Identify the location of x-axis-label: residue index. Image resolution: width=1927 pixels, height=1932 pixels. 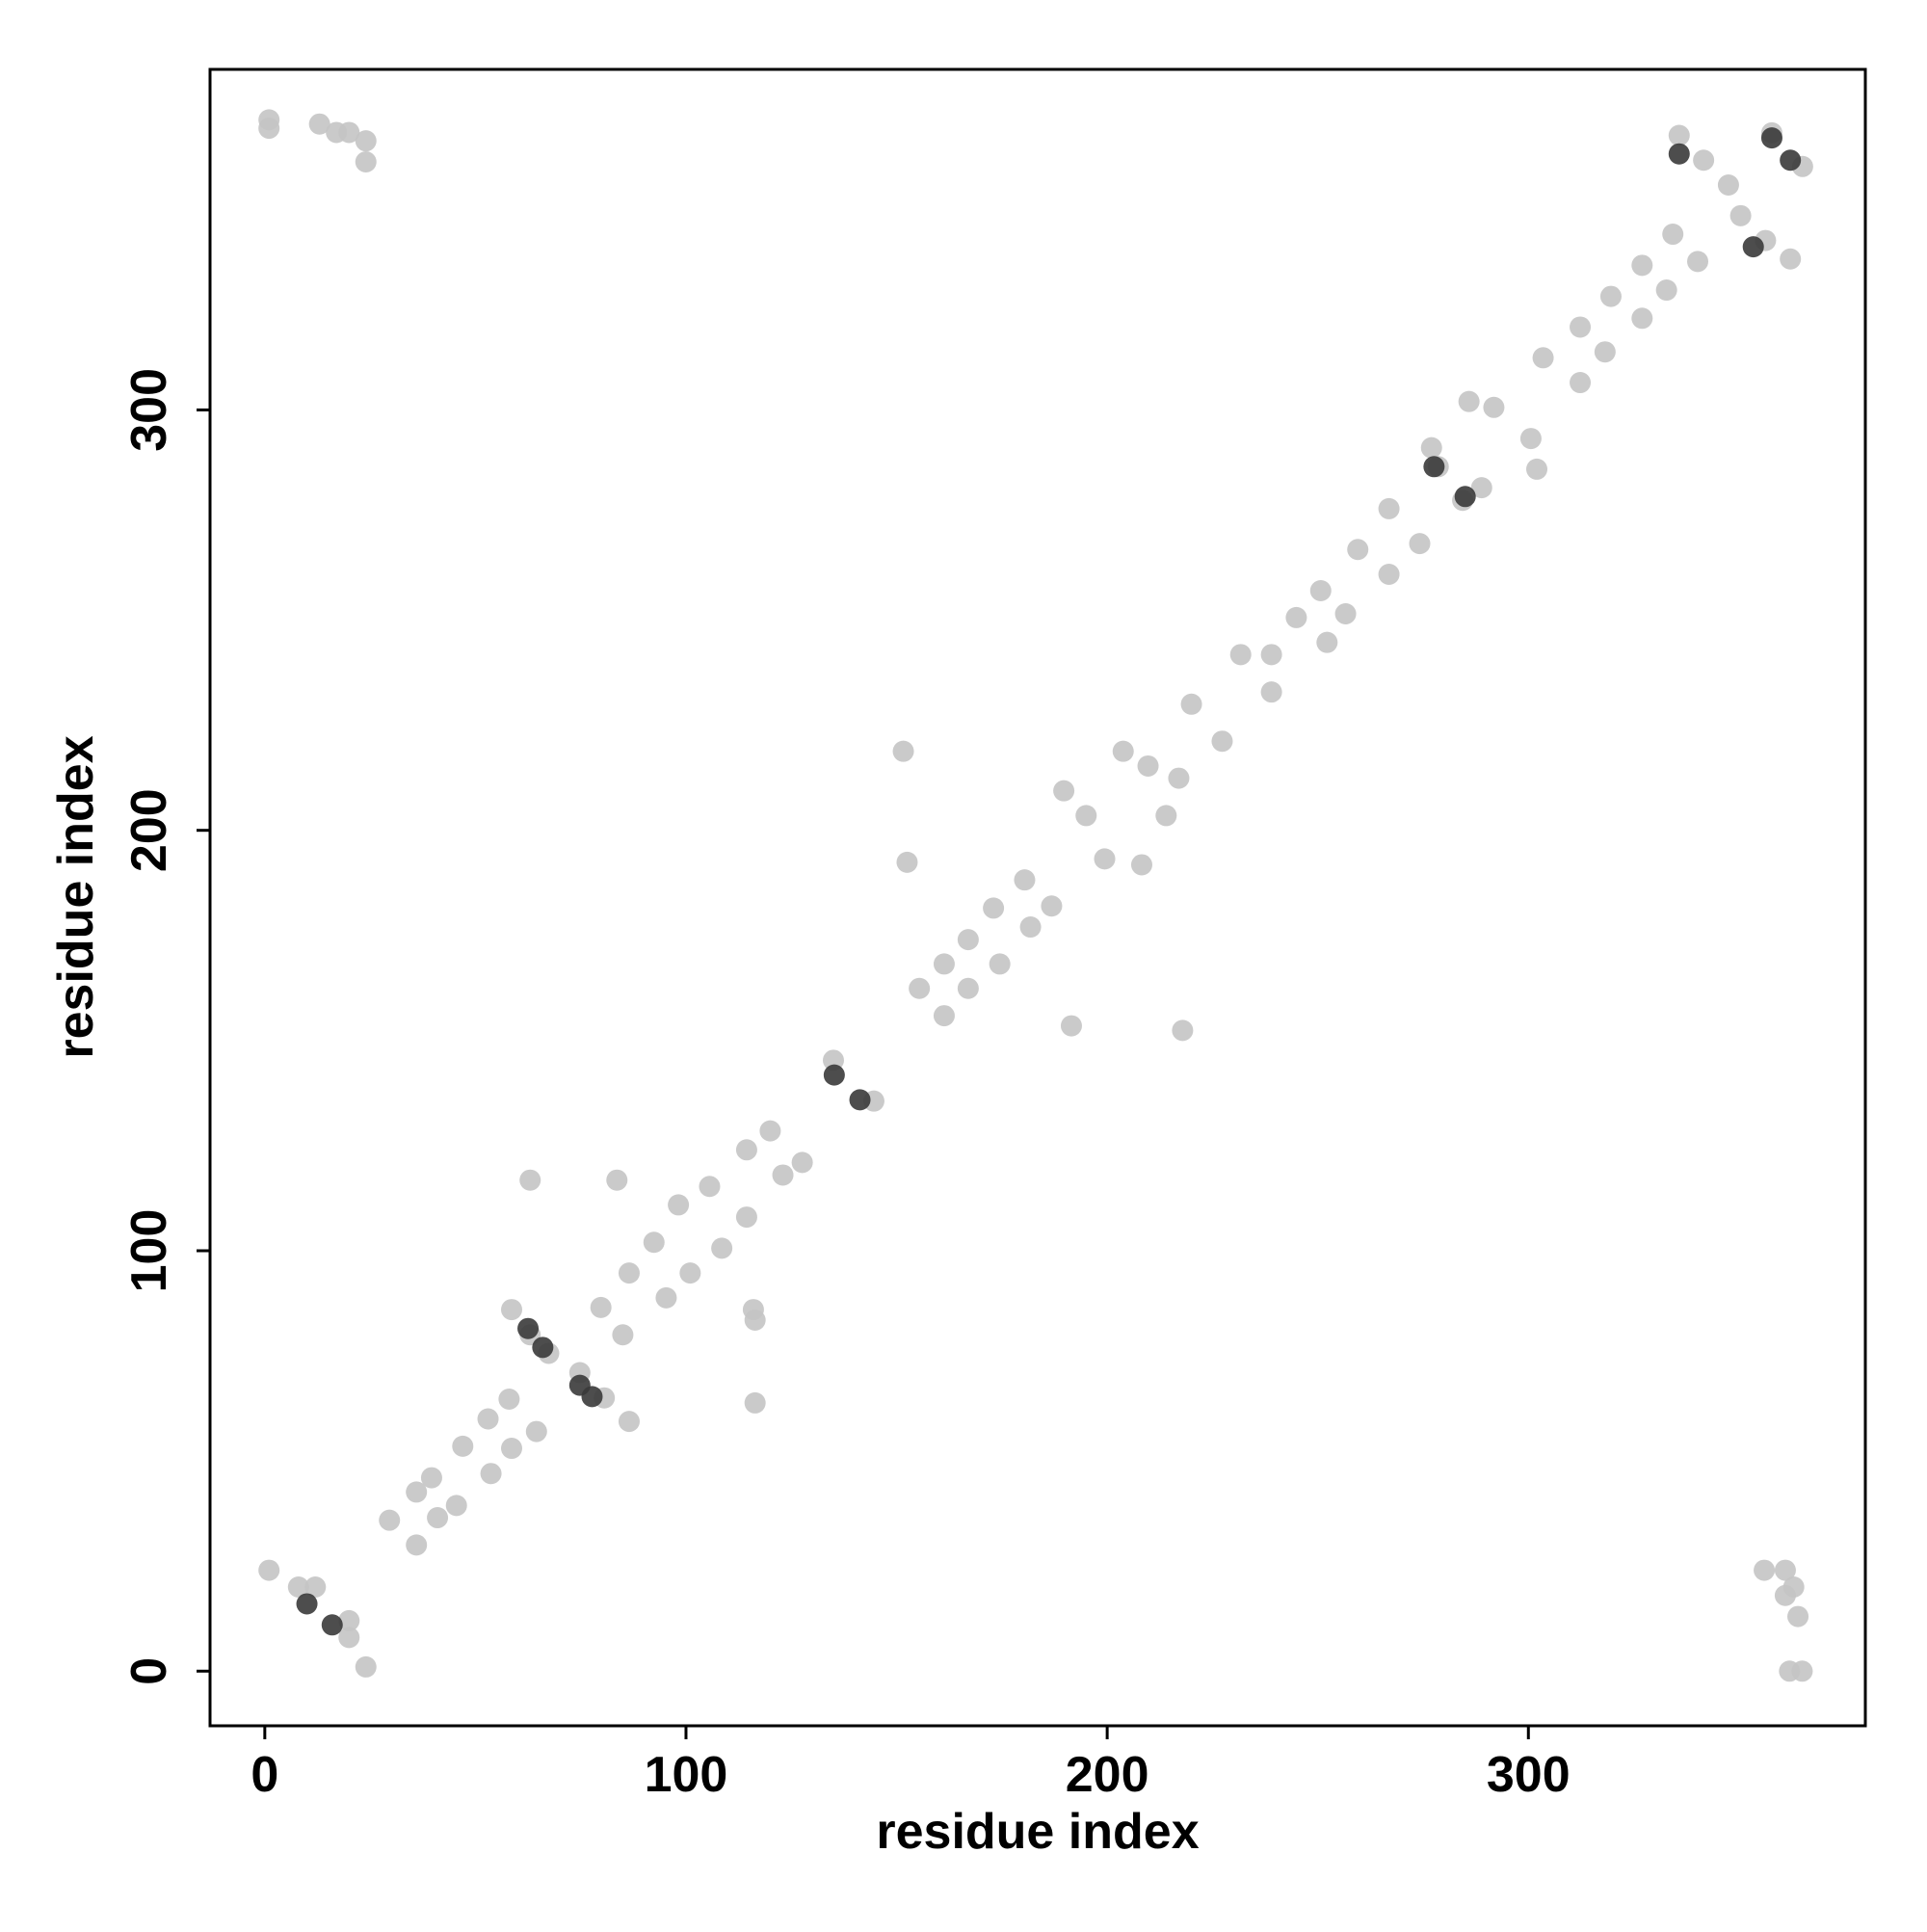
(1037, 1832).